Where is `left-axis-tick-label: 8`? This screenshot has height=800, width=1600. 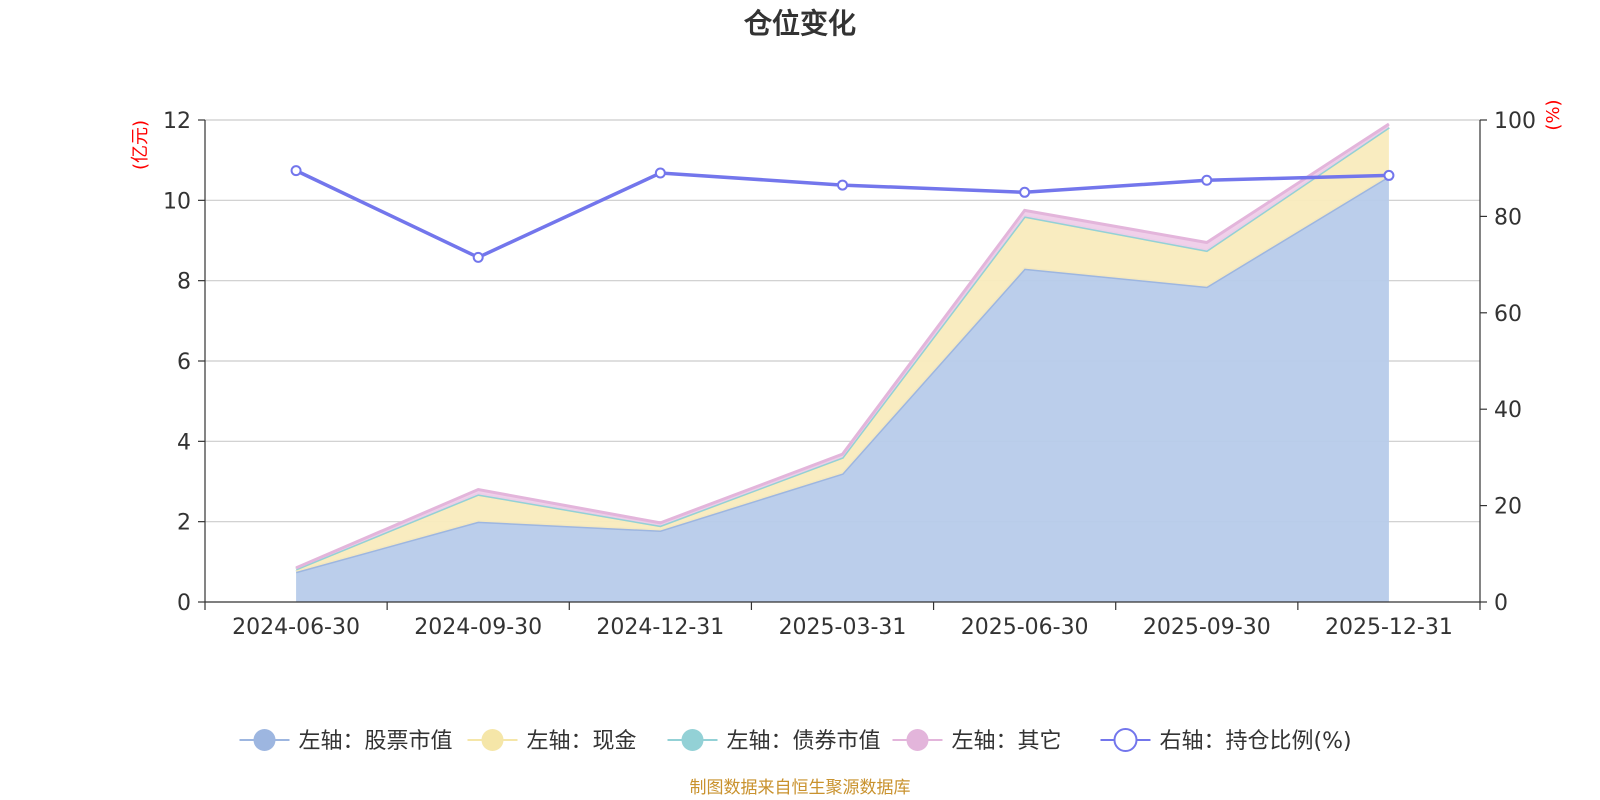
left-axis-tick-label: 8 is located at coordinates (184, 282).